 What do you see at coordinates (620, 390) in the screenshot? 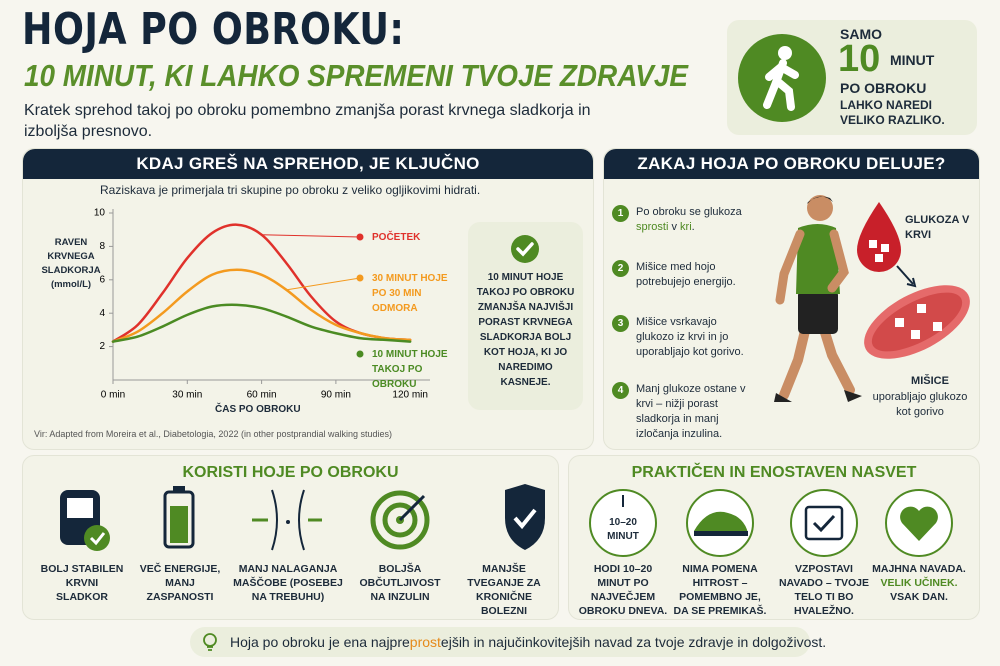
I see `step-number: 4` at bounding box center [620, 390].